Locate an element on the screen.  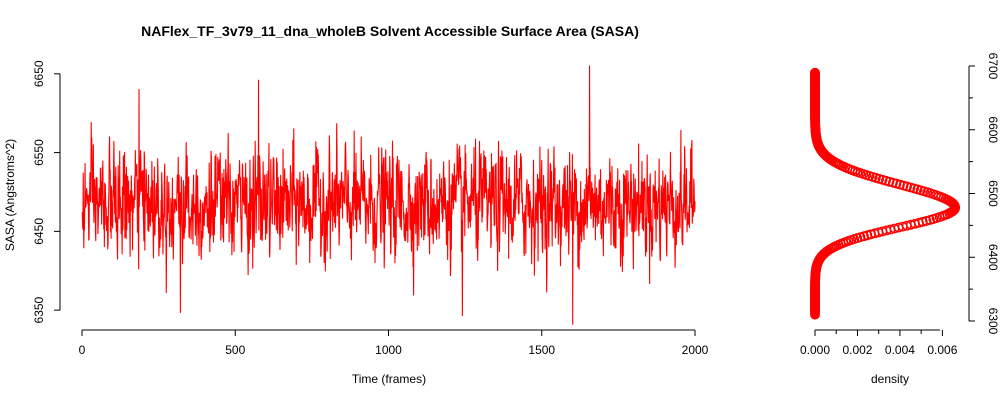
density-x-tick-label: 0.002 is located at coordinates (857, 350).